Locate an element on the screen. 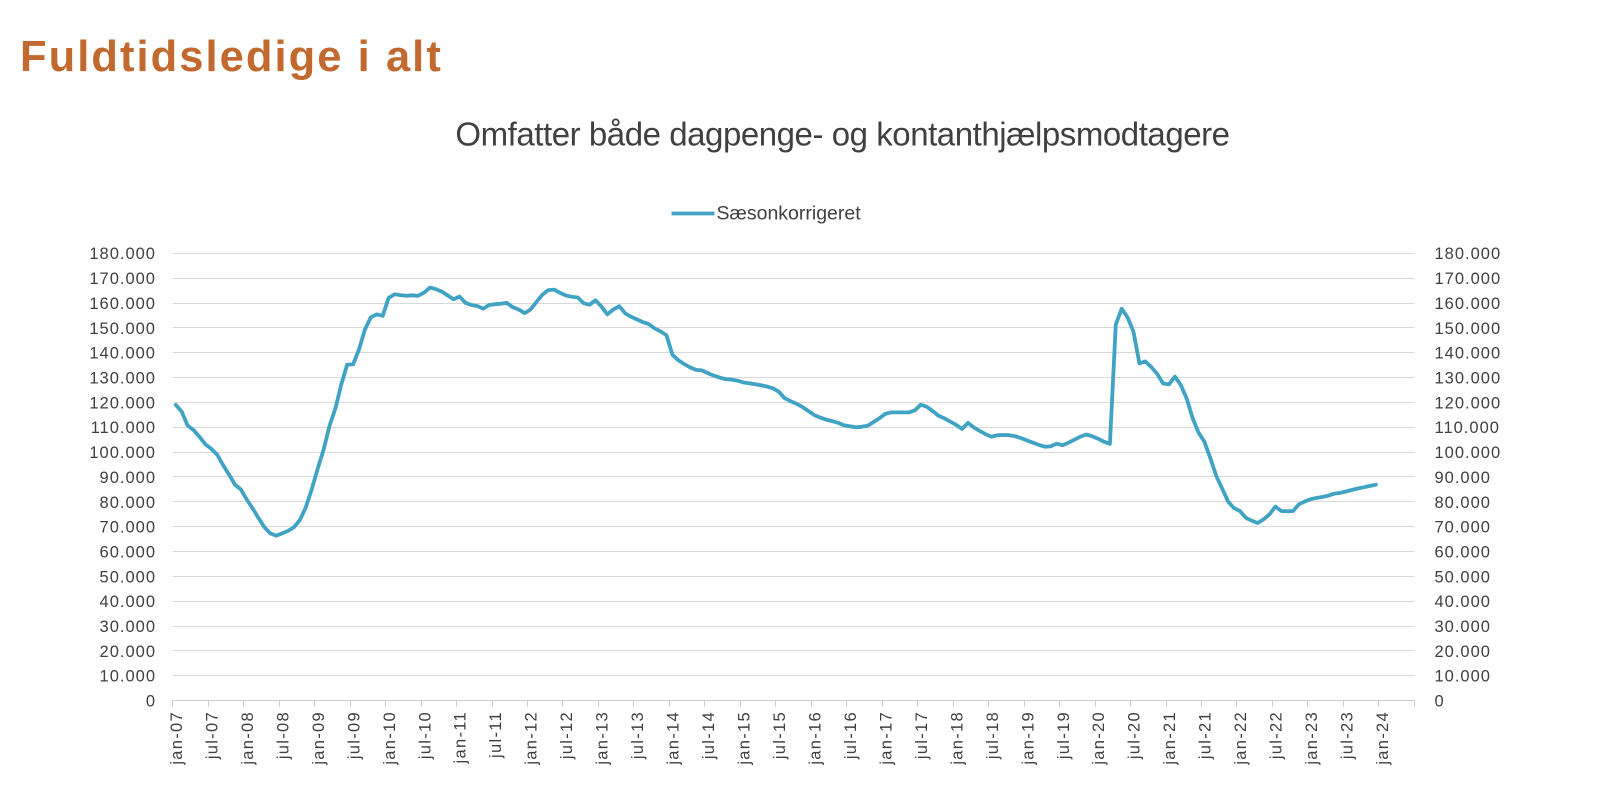  svg-text: jan-15 is located at coordinates (745, 738).